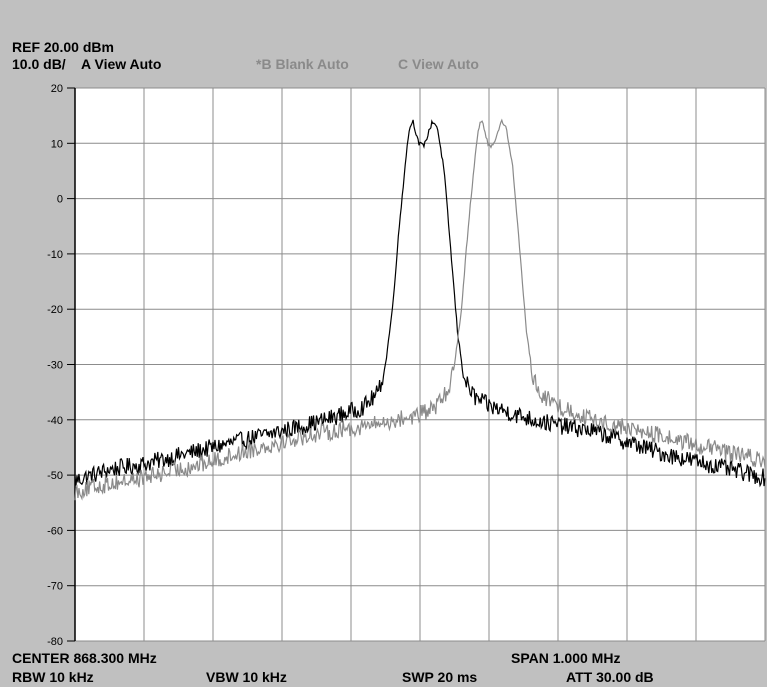  What do you see at coordinates (55, 310) in the screenshot?
I see `y-tick-label: -20` at bounding box center [55, 310].